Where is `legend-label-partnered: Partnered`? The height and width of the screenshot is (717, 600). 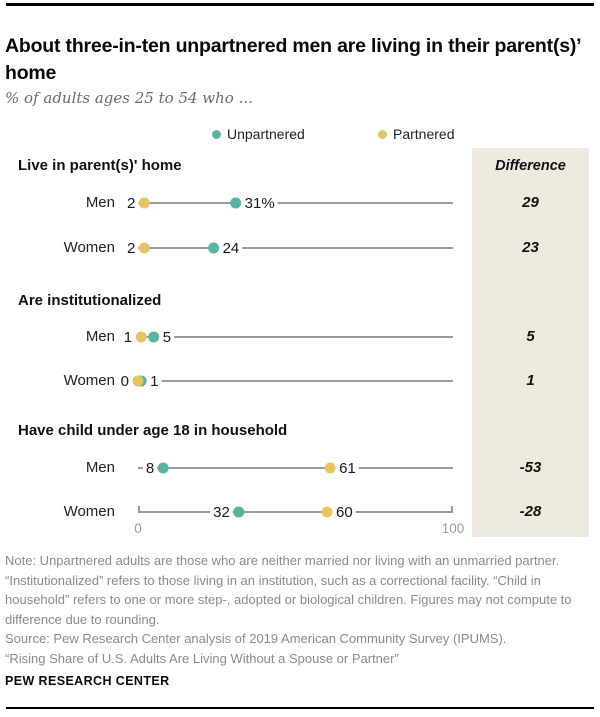
legend-label-partnered: Partnered is located at coordinates (424, 134).